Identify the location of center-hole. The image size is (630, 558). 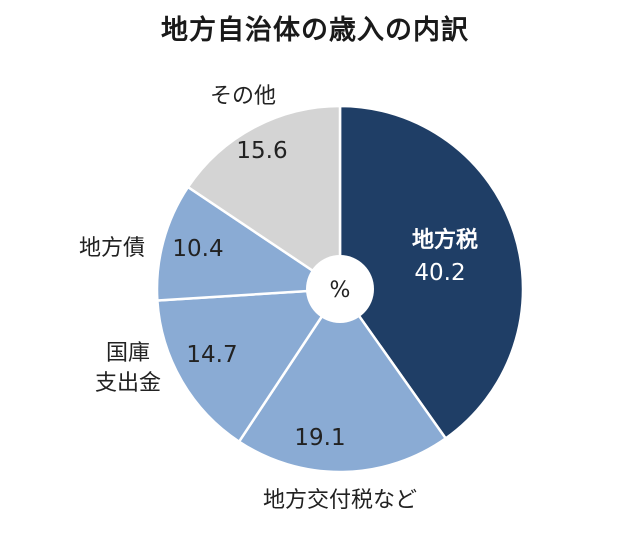
(340, 289).